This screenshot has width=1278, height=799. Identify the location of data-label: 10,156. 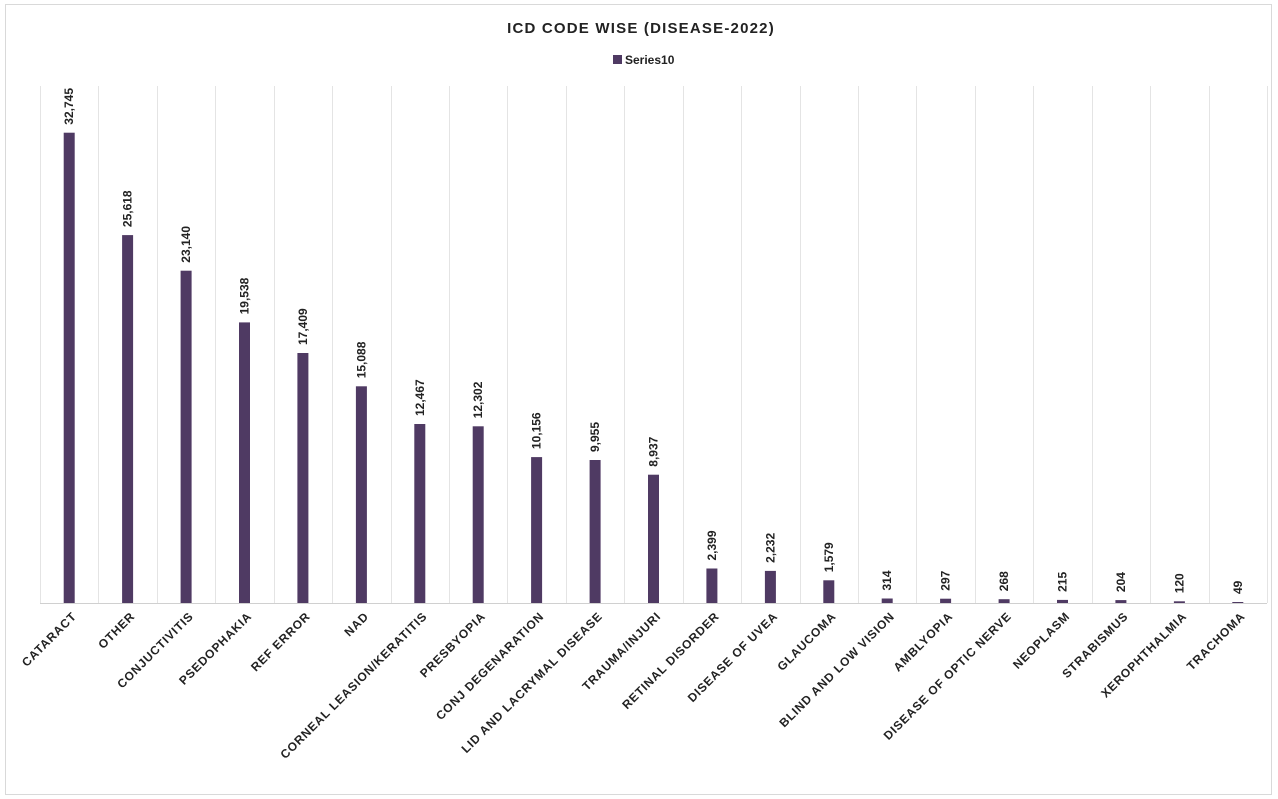
(537, 430).